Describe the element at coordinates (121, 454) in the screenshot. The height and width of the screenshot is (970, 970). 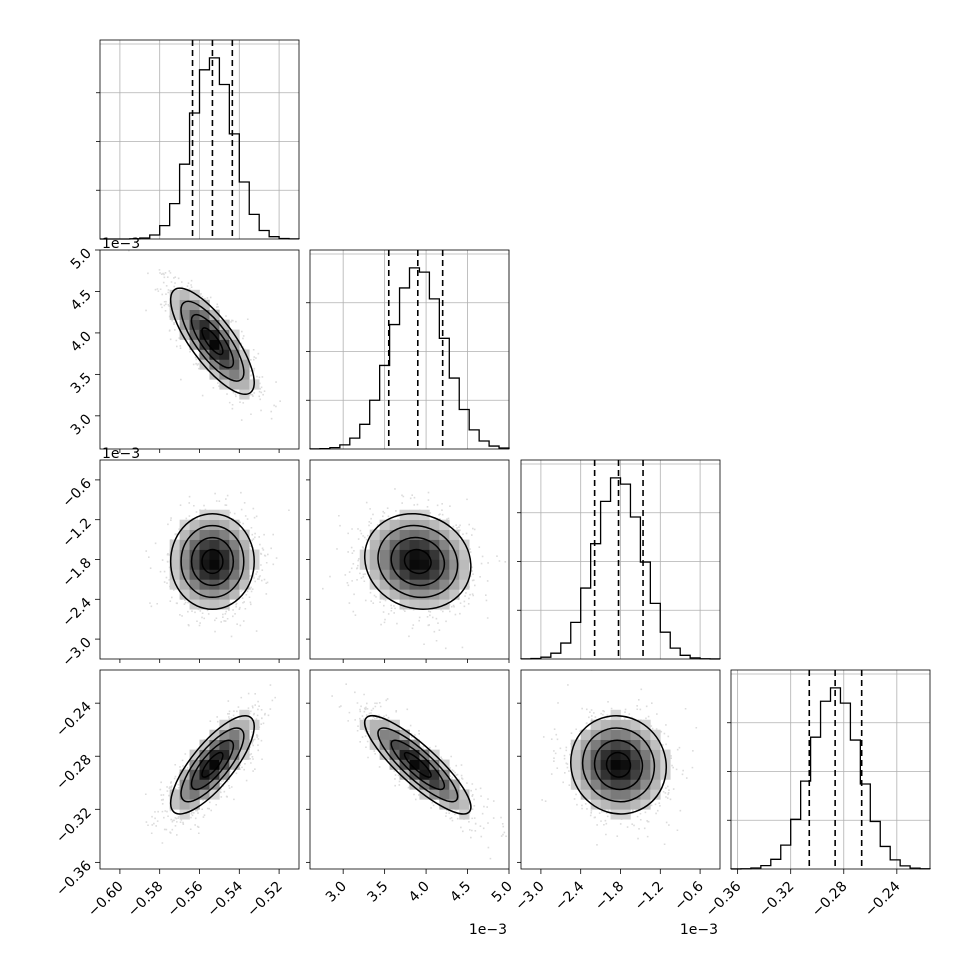
I see `y-offset-label-2: 1e−3` at that location.